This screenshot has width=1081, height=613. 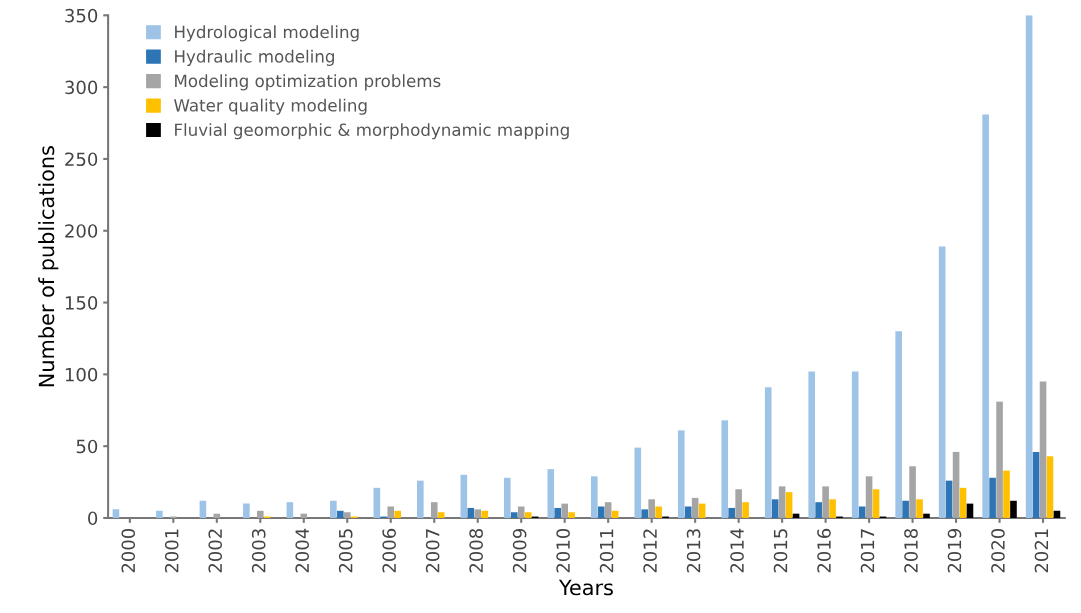 What do you see at coordinates (432, 551) in the screenshot?
I see `x-tick-label: 2007` at bounding box center [432, 551].